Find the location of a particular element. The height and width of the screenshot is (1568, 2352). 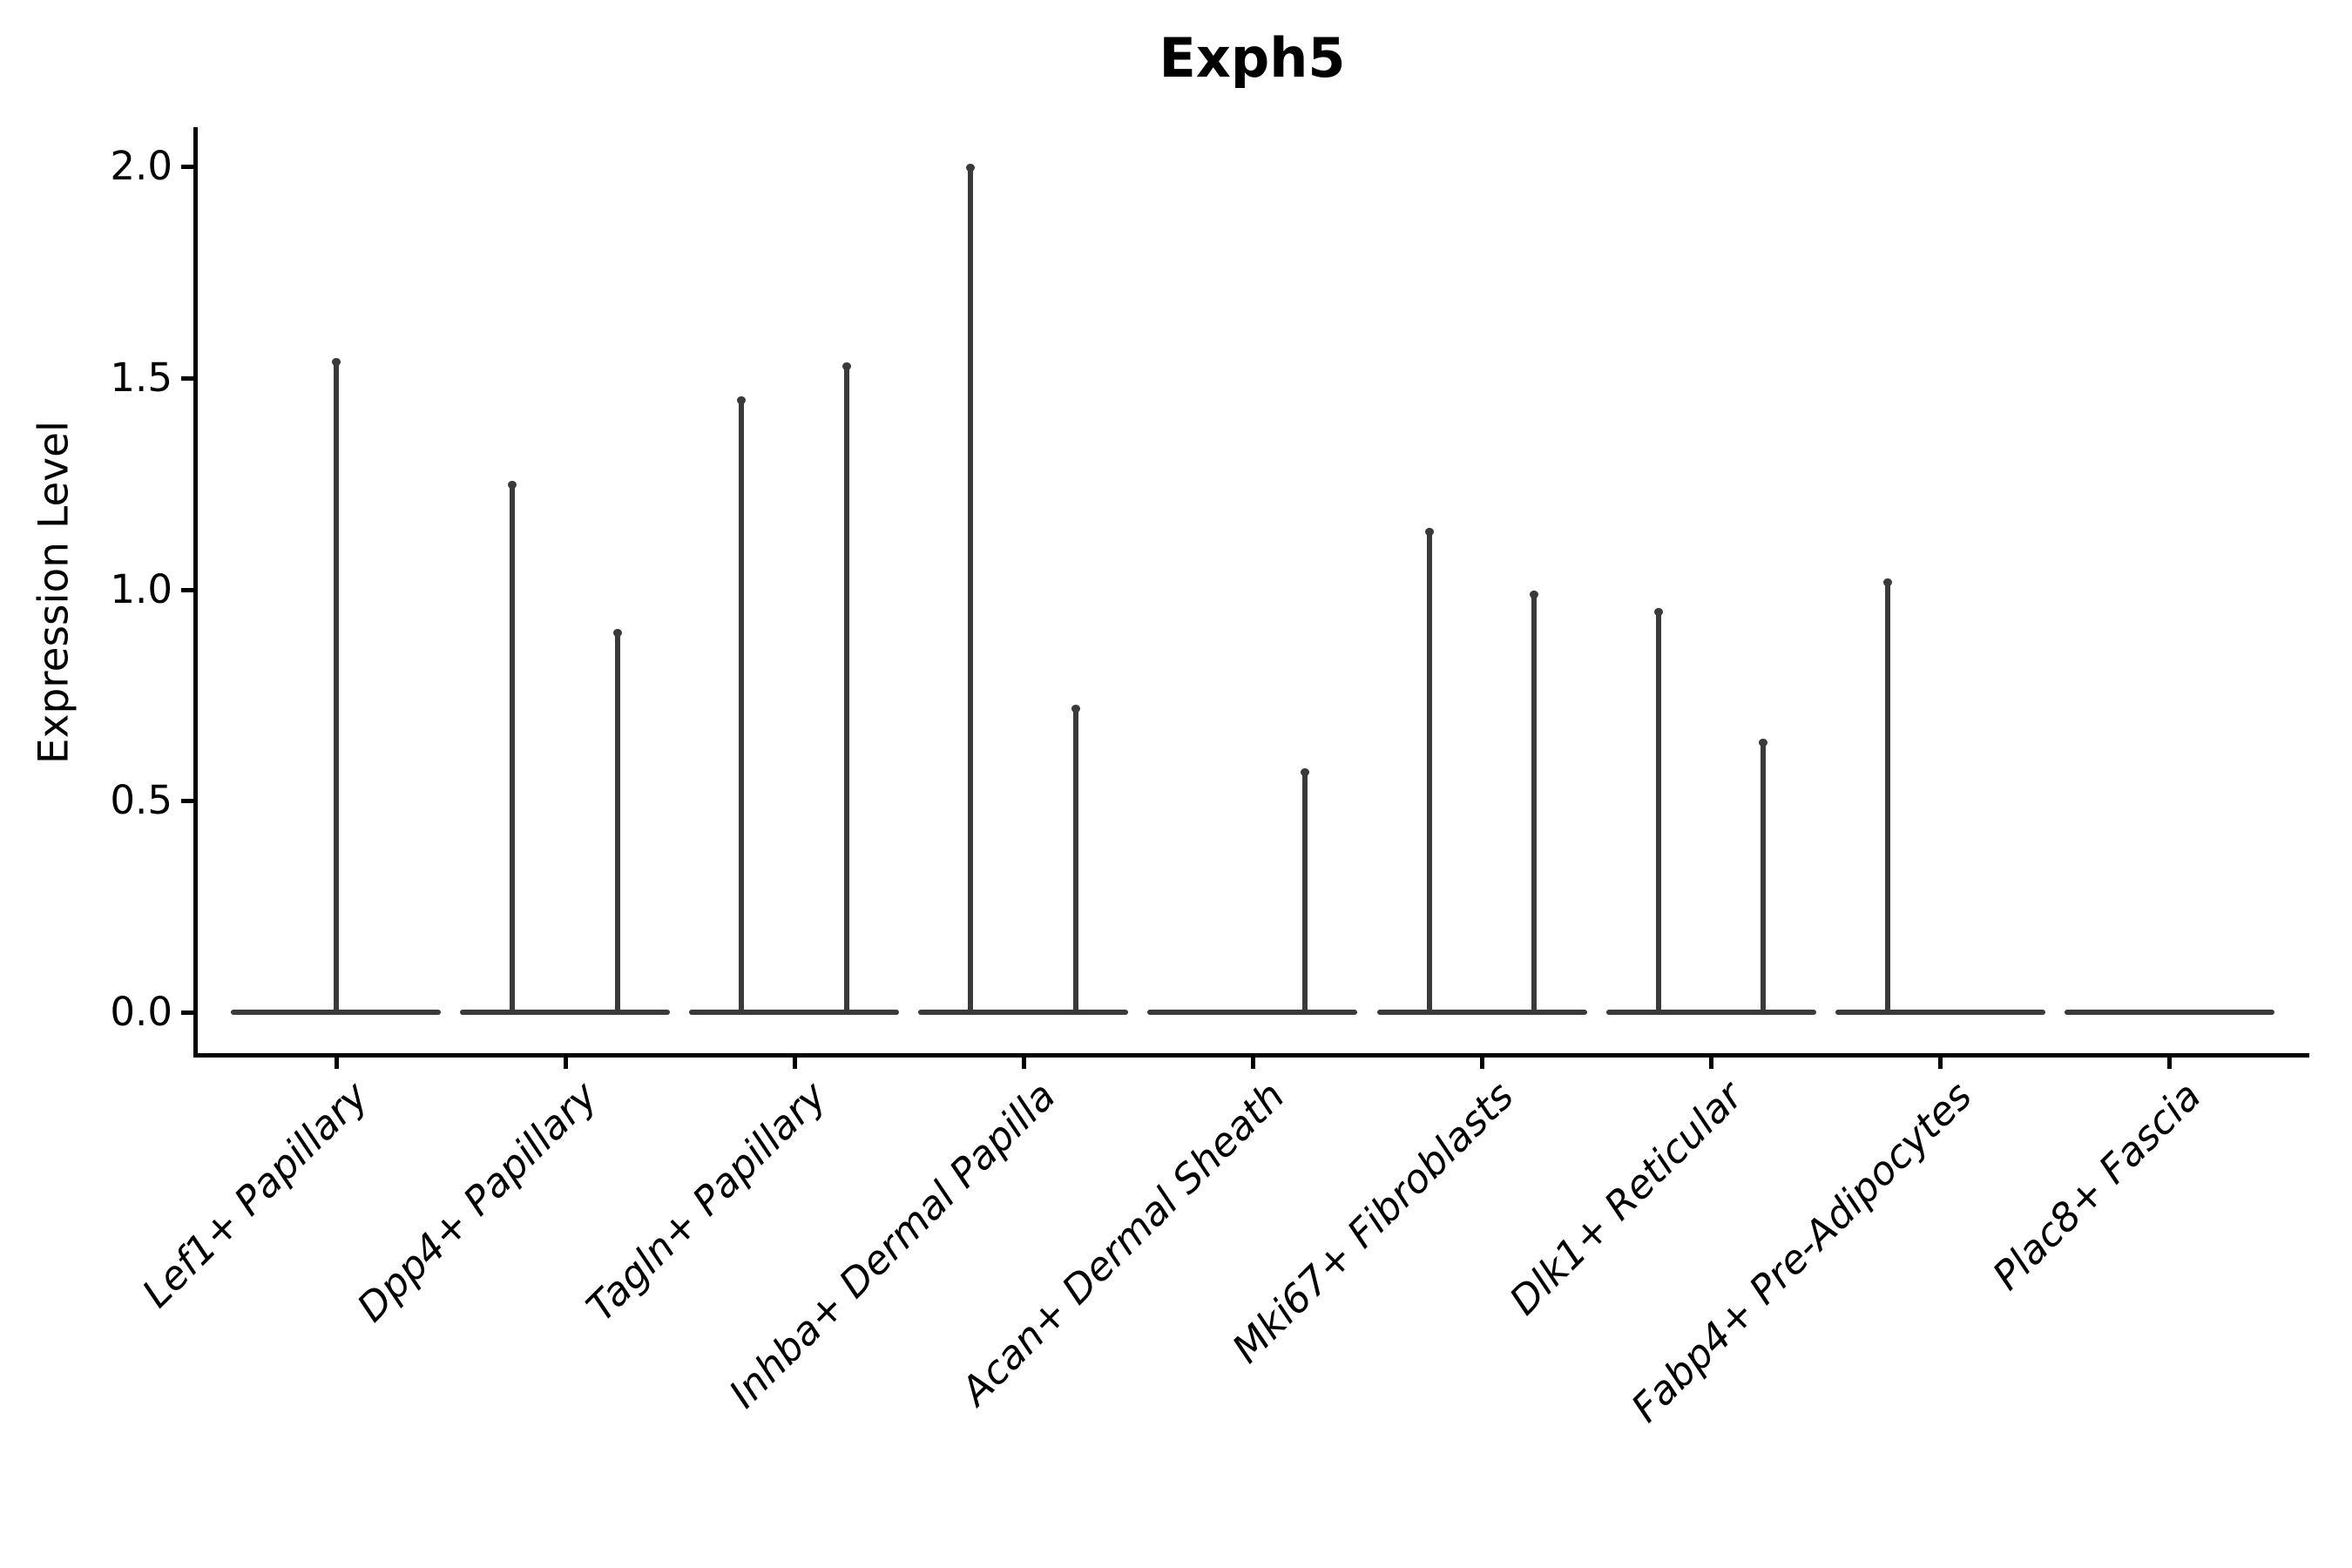

x-tick-label: Acan+ Dermal Sheath is located at coordinates (1122, 1243).